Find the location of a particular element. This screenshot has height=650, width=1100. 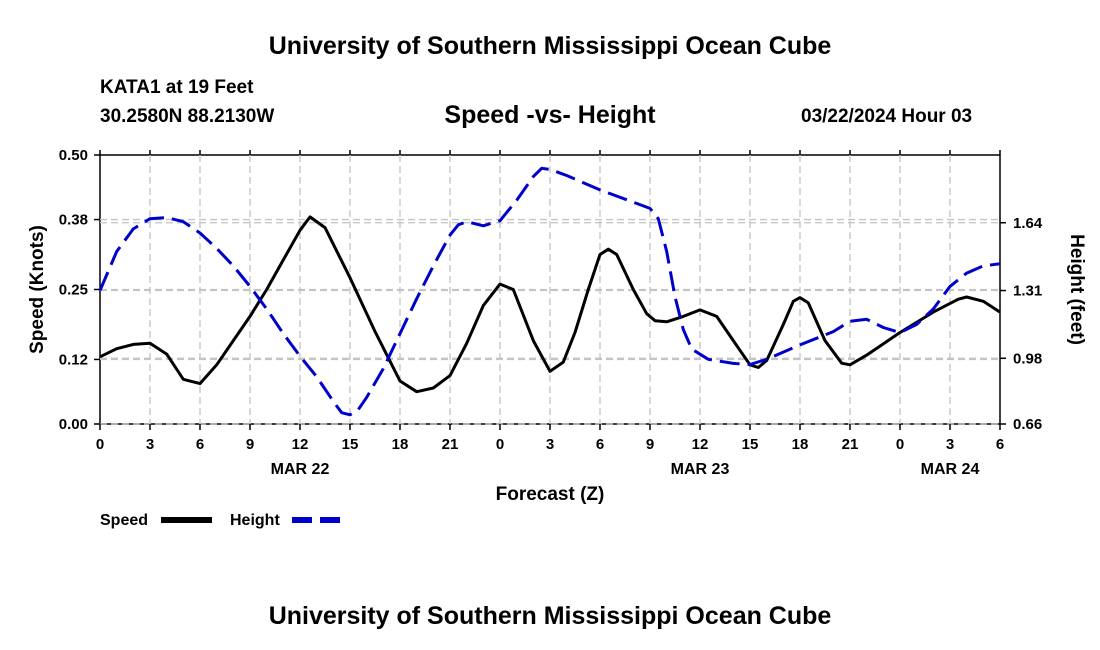

x-axis-title: Forecast (Z) is located at coordinates (550, 494).